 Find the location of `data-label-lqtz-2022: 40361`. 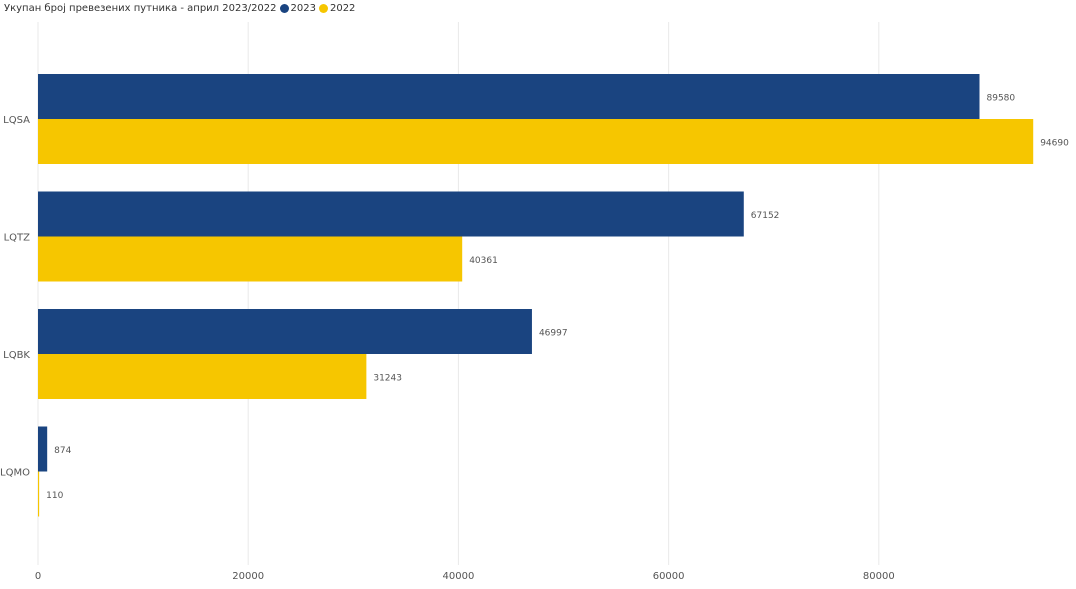

data-label-lqtz-2022: 40361 is located at coordinates (483, 261).